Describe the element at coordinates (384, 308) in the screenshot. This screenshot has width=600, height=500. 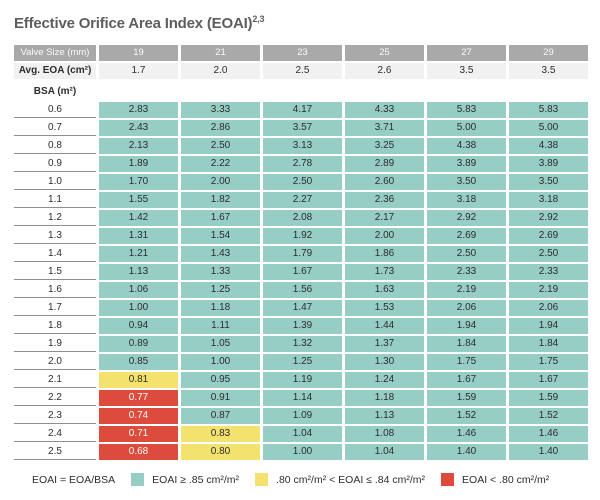
I see `eoai-value-cell: 1.53` at that location.